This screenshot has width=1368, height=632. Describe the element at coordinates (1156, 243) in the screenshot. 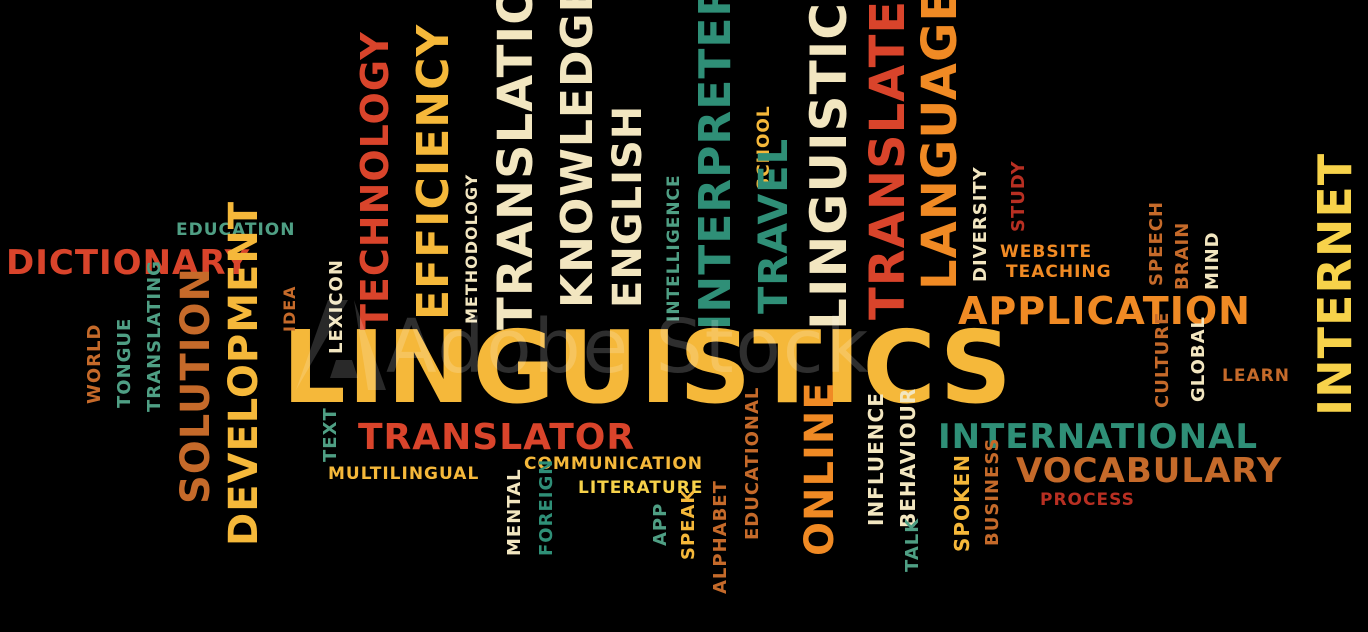

I see `word-speech: SPEECH` at that location.